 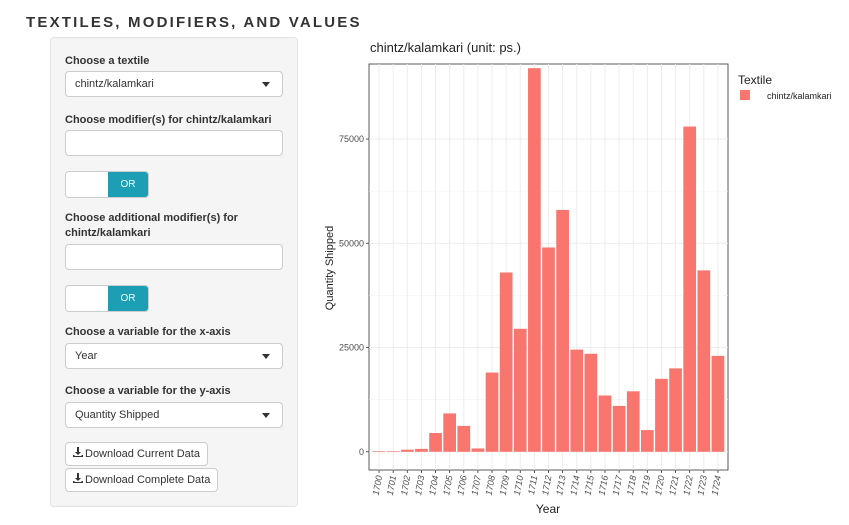 I want to click on y-tick-label: 25000, so click(x=351, y=348).